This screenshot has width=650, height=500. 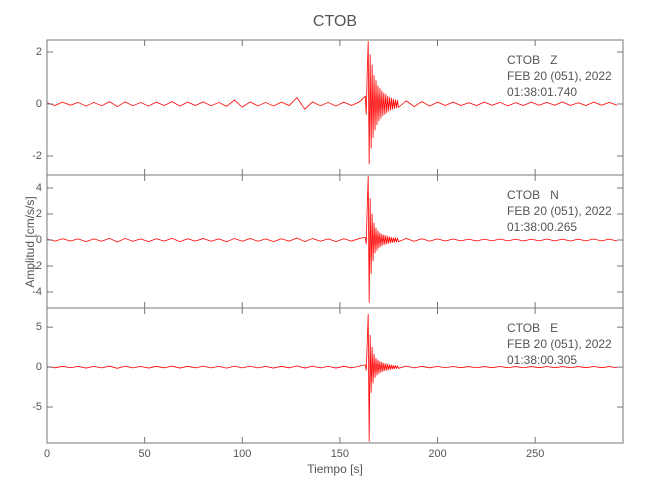 I want to click on chart-title: CTOB, so click(x=335, y=21).